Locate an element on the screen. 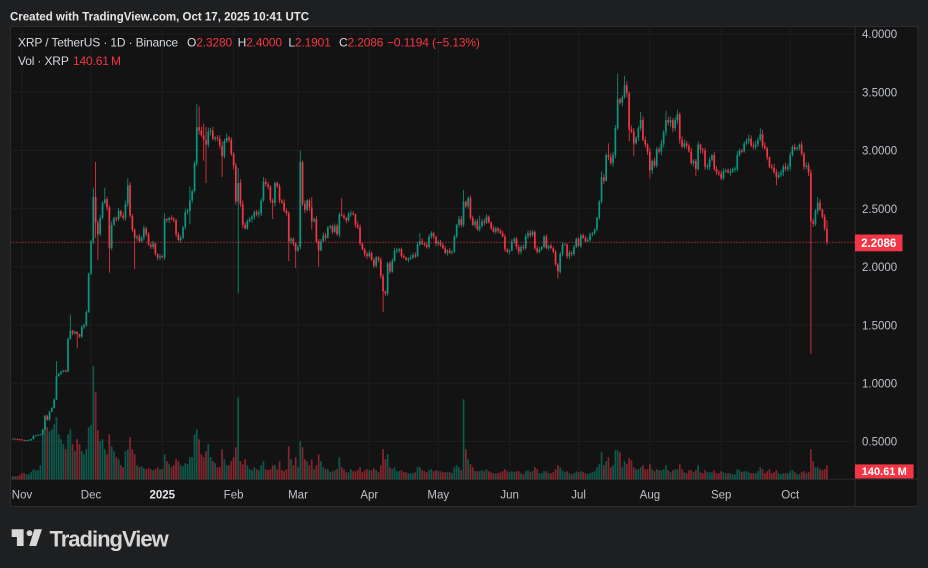 This screenshot has width=928, height=568. svg-text: Oct is located at coordinates (790, 496).